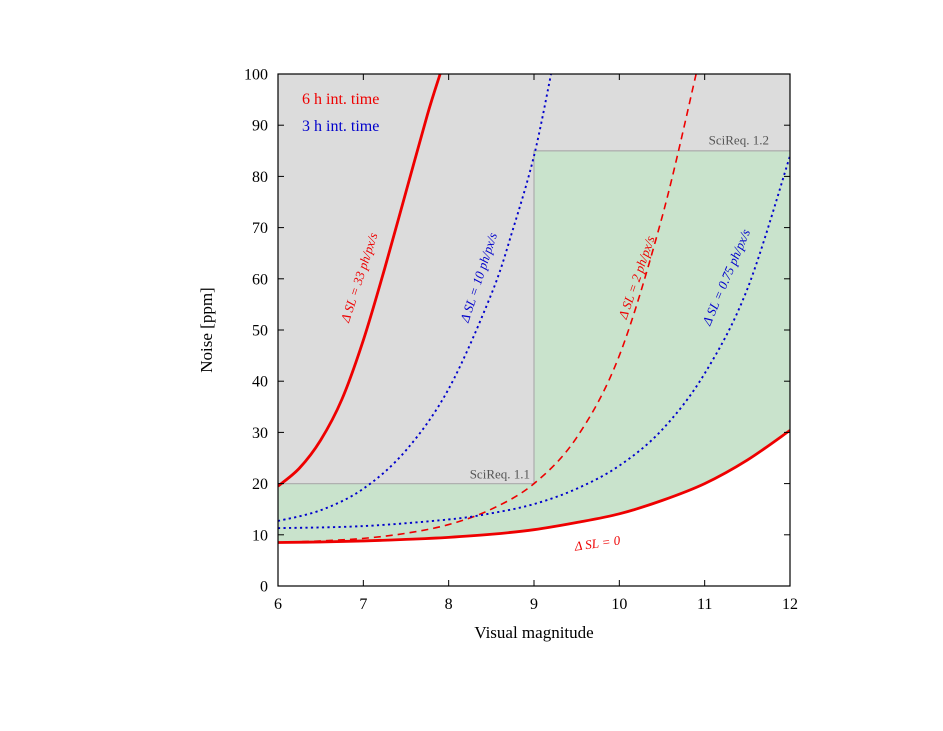  I want to click on x-tick-label: 9, so click(534, 604).